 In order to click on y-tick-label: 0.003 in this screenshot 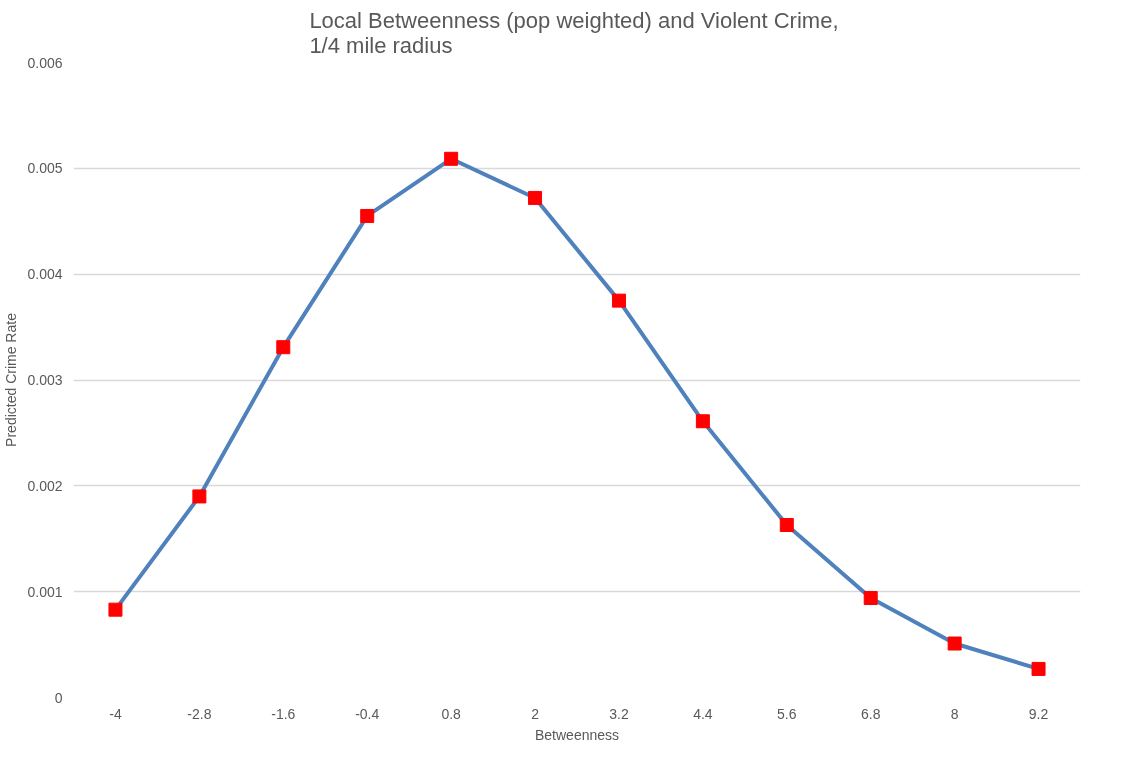, I will do `click(45, 380)`.